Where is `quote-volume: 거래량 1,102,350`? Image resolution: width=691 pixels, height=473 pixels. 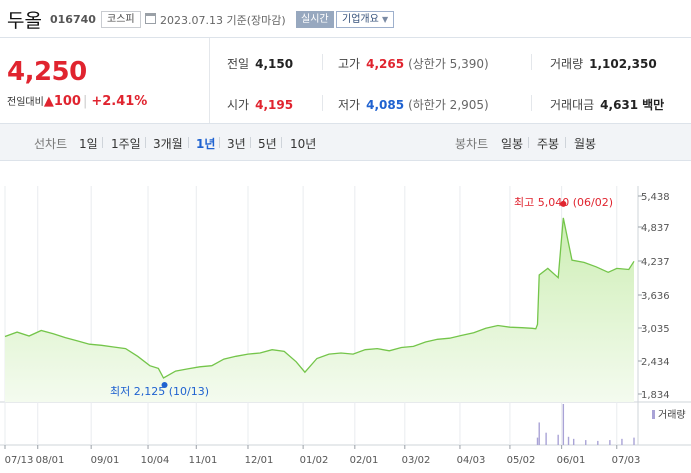
quote-volume: 거래량 1,102,350 is located at coordinates (603, 63).